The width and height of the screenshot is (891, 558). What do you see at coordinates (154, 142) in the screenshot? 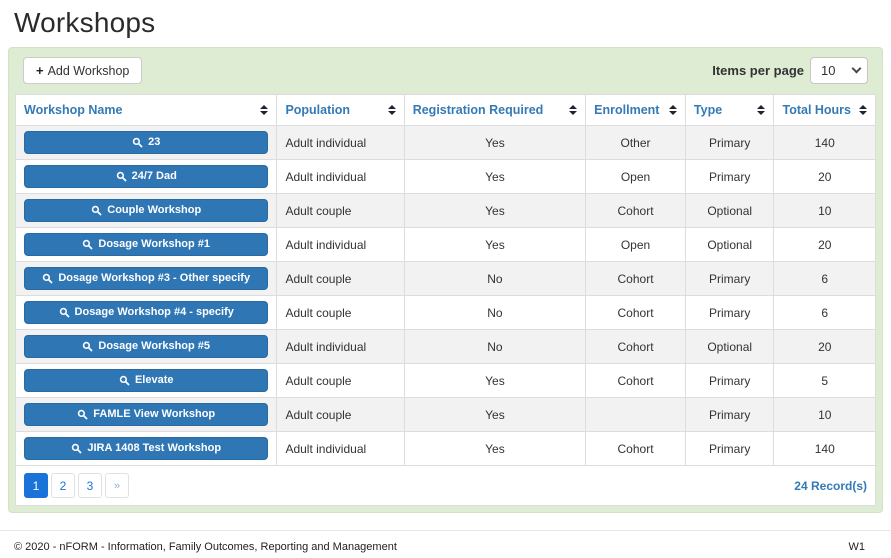
I see `workshop-name-label: 23` at bounding box center [154, 142].